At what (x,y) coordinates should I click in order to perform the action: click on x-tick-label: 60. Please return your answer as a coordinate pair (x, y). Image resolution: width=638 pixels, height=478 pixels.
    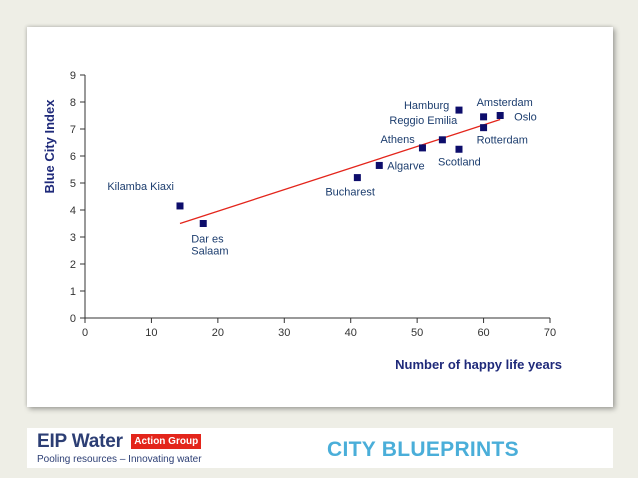
    Looking at the image, I should click on (483, 333).